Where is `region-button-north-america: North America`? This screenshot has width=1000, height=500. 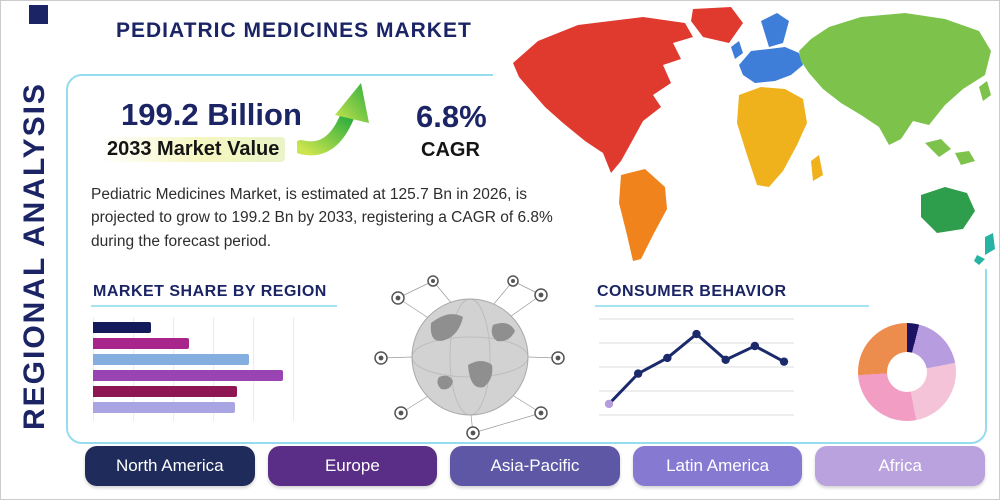 region-button-north-america: North America is located at coordinates (170, 466).